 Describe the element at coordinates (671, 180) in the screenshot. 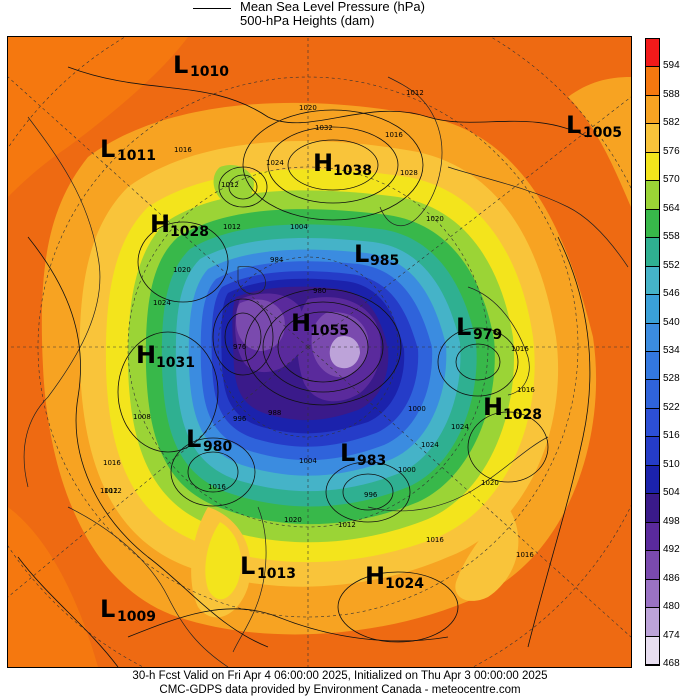

I see `colorbar-label: 570` at that location.